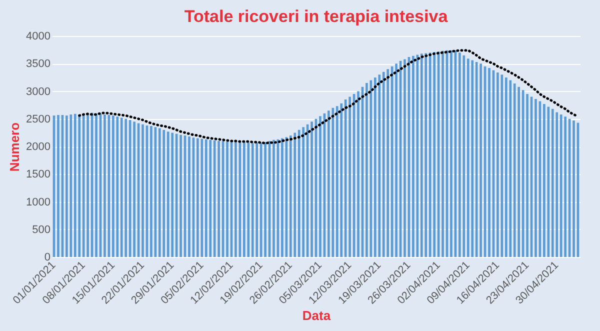 The height and width of the screenshot is (331, 600). Describe the element at coordinates (38, 64) in the screenshot. I see `y-tick-label: 3500` at that location.